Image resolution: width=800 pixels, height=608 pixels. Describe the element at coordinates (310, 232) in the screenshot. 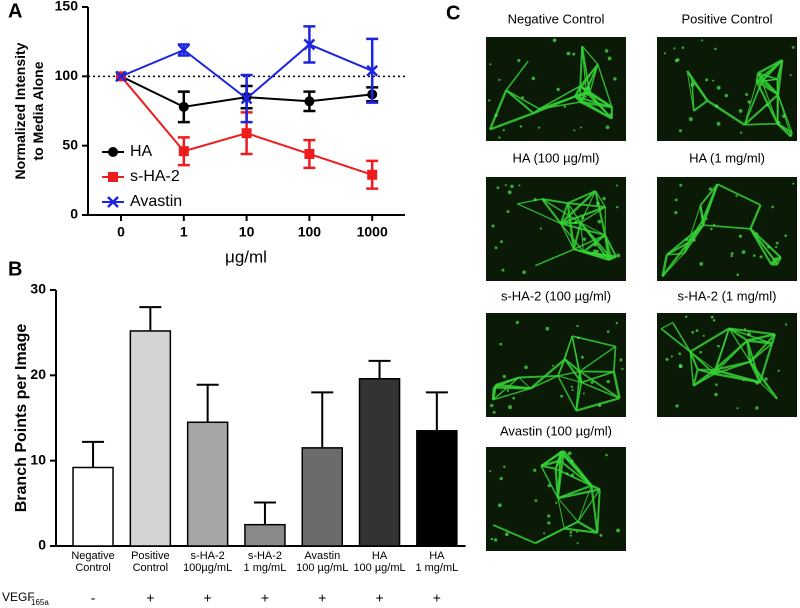

I see `x-tick-label: 100` at that location.